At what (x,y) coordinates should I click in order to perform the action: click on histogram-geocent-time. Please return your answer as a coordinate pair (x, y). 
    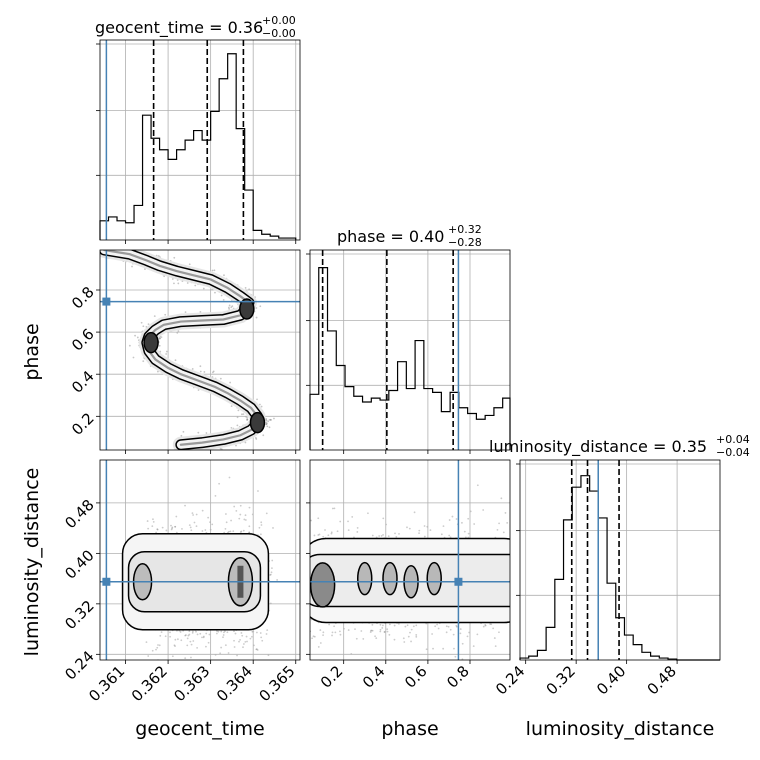
    Looking at the image, I should click on (198, 146).